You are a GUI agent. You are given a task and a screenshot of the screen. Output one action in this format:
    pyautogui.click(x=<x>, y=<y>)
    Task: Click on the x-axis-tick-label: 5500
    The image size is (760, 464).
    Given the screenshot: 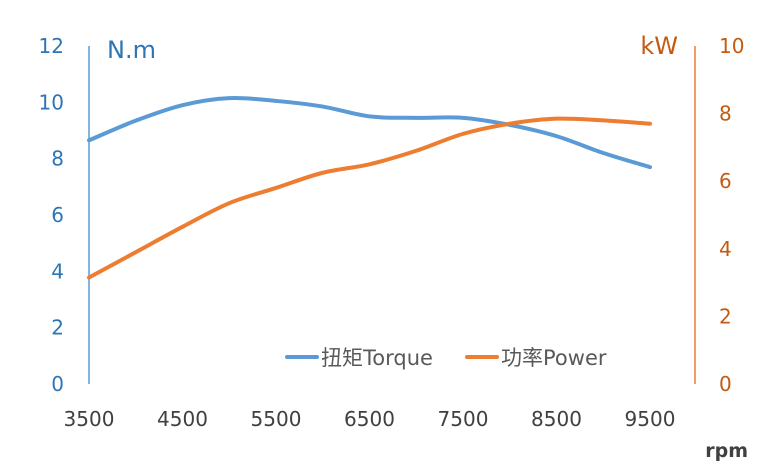 What is the action you would take?
    pyautogui.click(x=276, y=419)
    